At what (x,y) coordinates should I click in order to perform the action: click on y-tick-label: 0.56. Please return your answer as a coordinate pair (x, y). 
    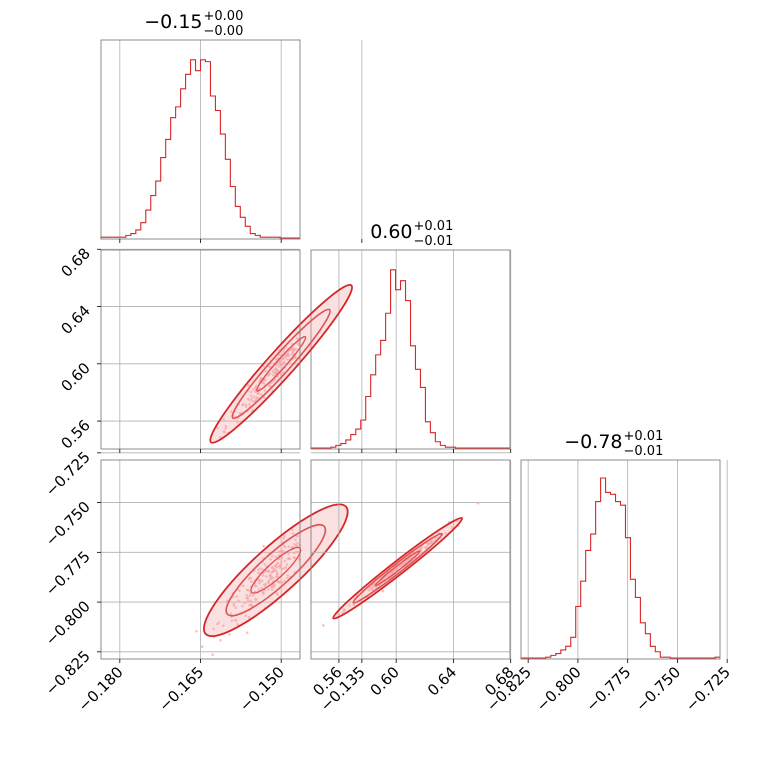
    Looking at the image, I should click on (75, 434).